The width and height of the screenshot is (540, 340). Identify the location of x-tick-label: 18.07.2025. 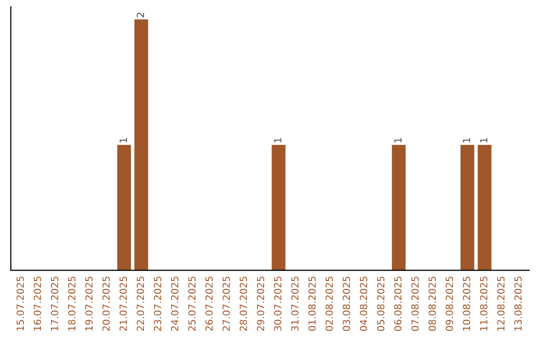
(72, 303).